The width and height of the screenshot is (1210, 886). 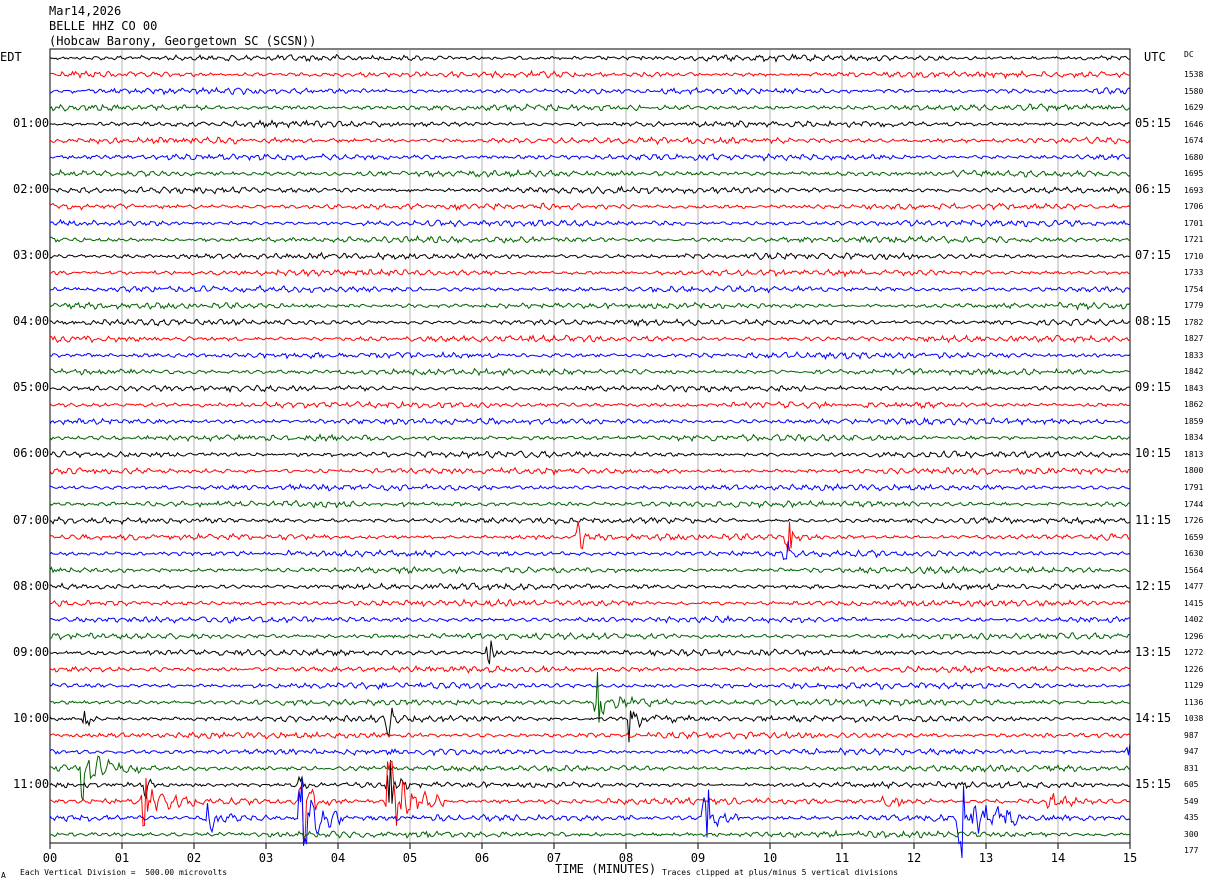 What do you see at coordinates (1194, 570) in the screenshot?
I see `dc-offset-value: 1564` at bounding box center [1194, 570].